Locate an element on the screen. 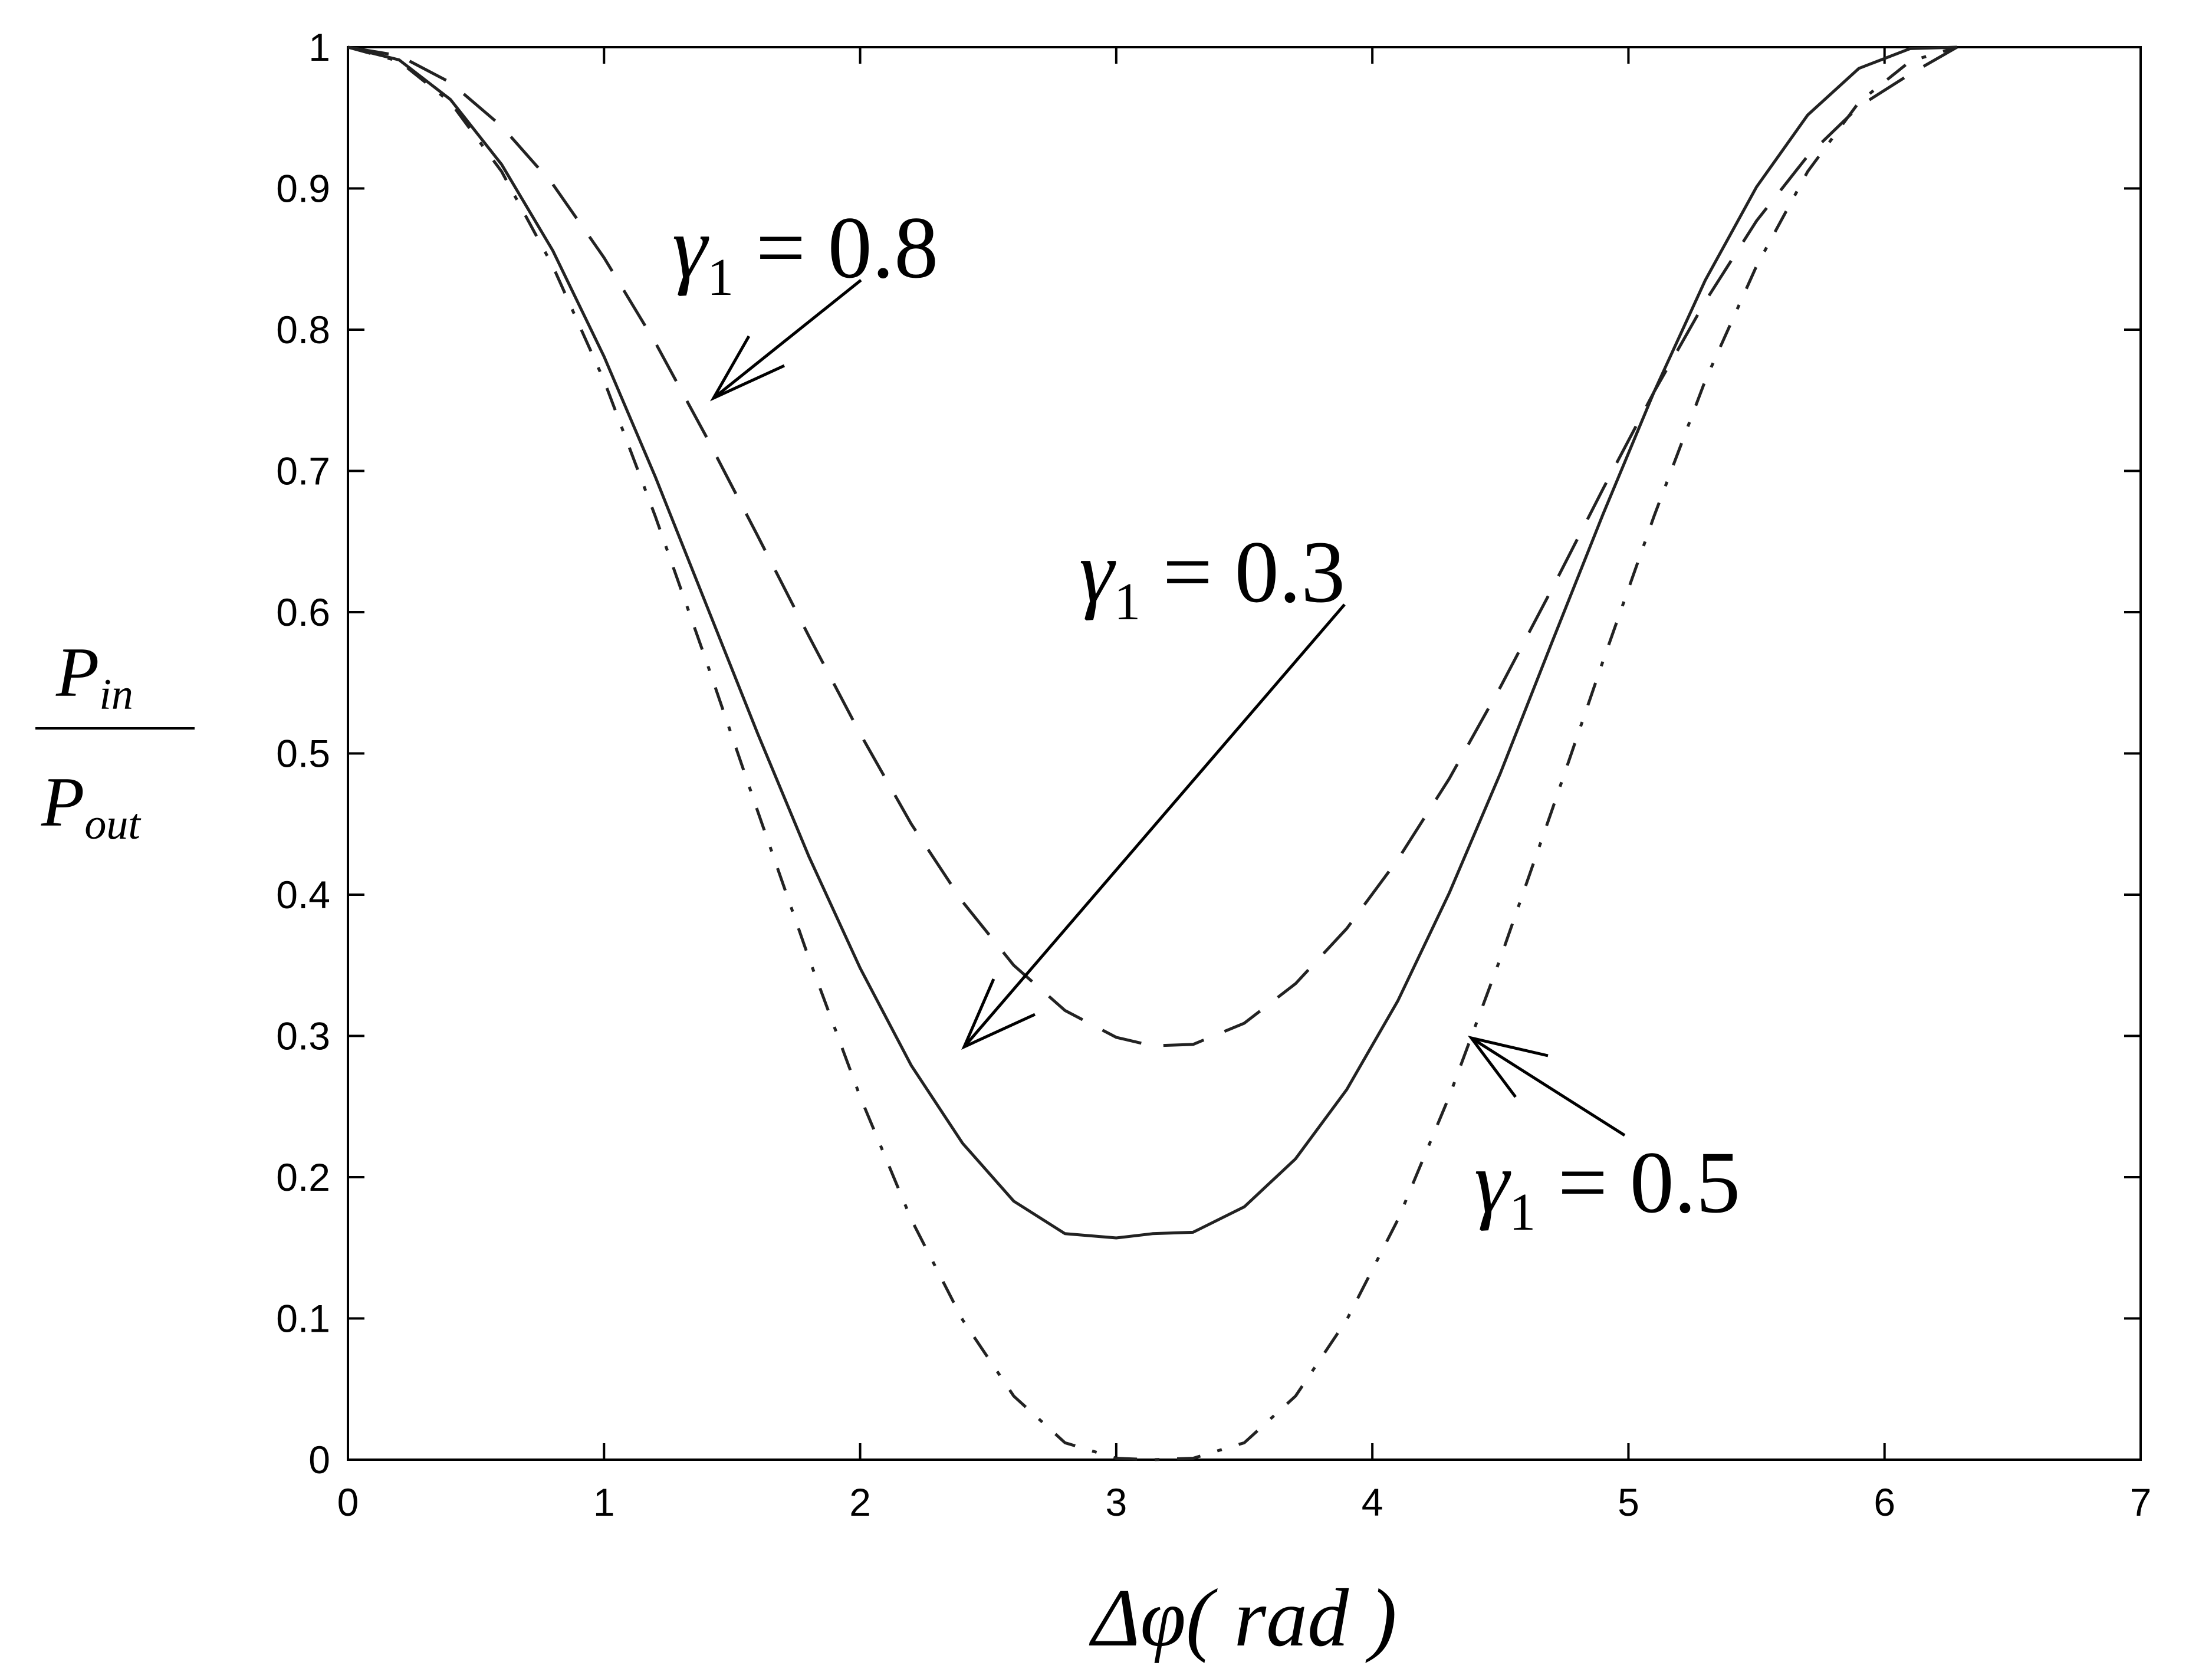  annotation-0.8-value: = 0.8 is located at coordinates (836, 248).